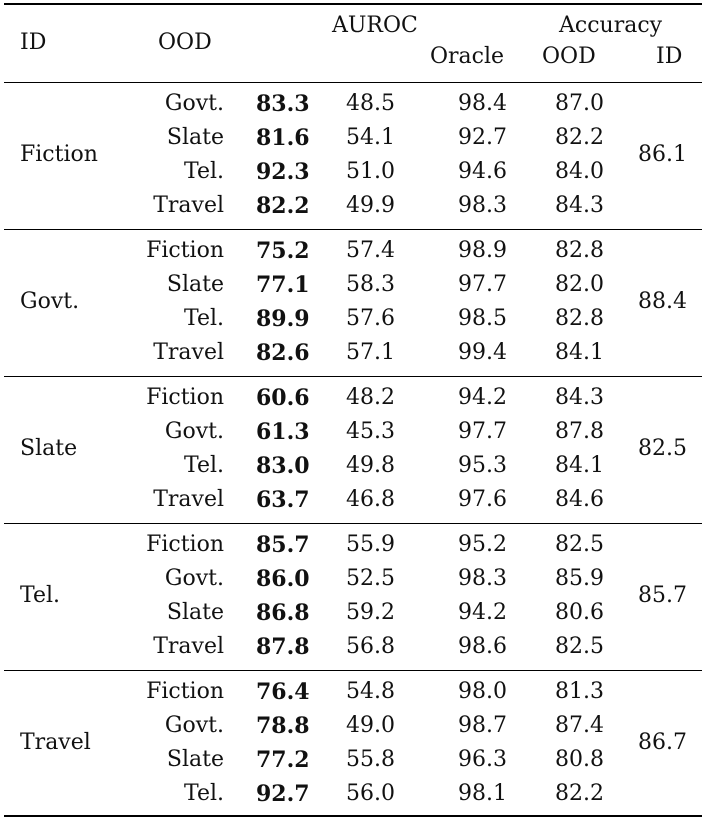  Describe the element at coordinates (283, 251) in the screenshot. I see `row-auroc-best: 75.2` at that location.